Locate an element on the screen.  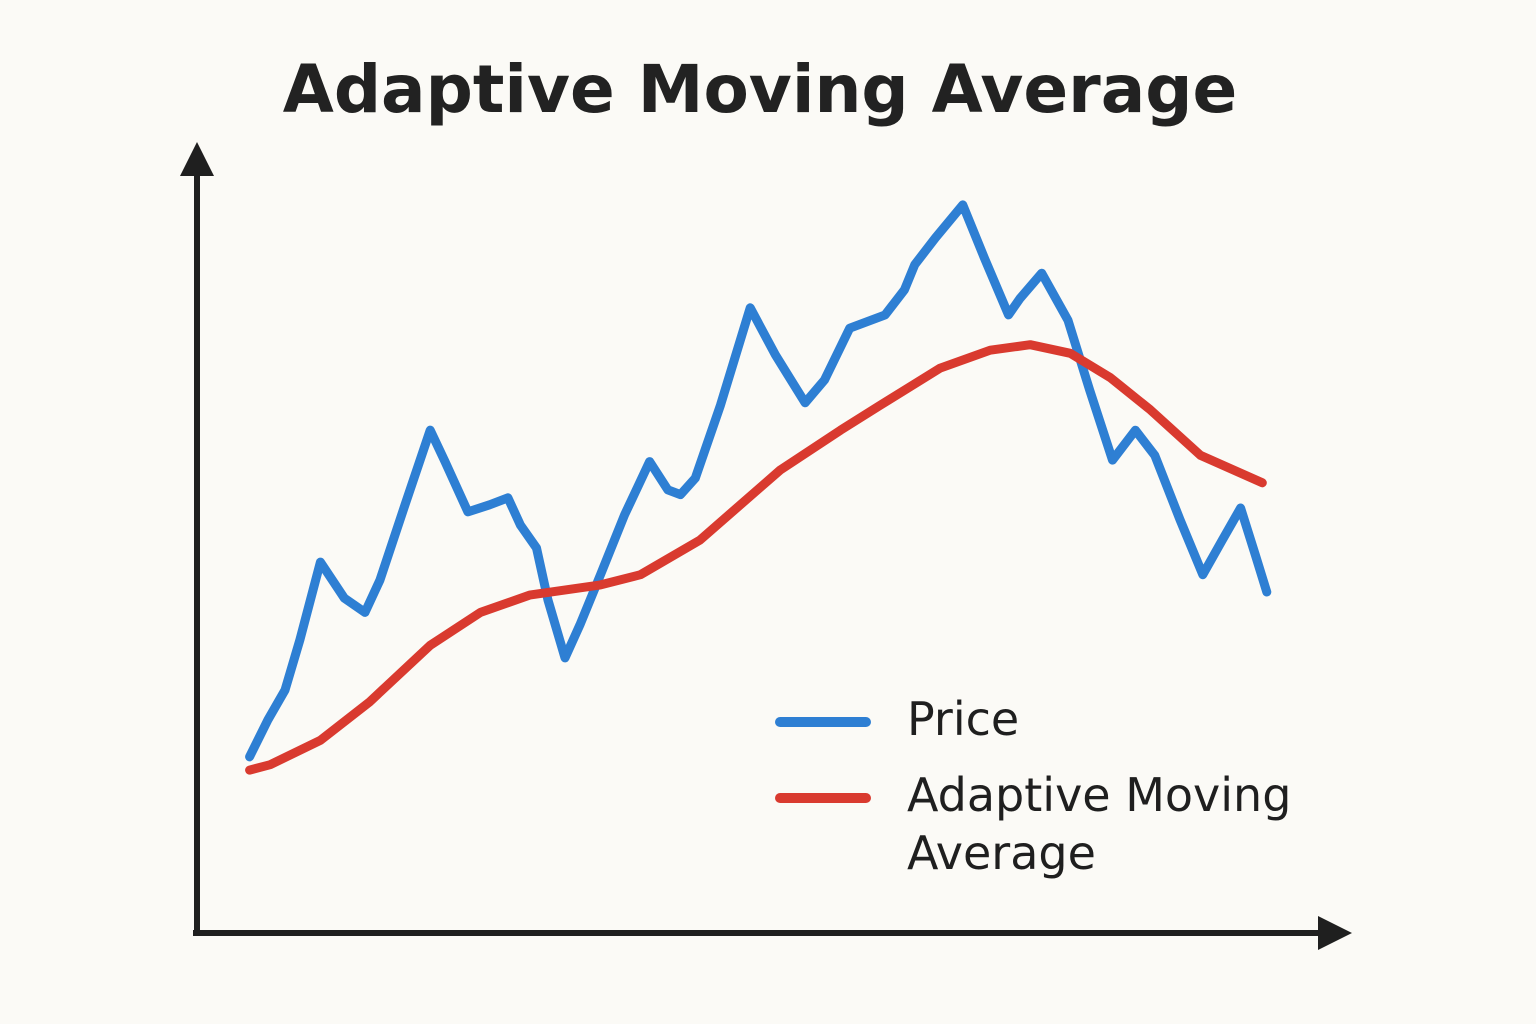
legend-item: Adaptive Moving Average is located at coordinates (1055, 824).